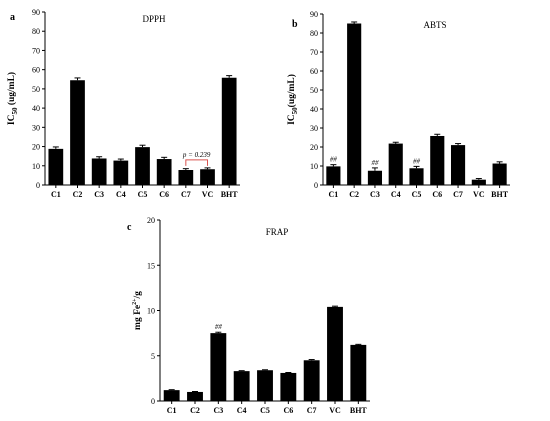 The image size is (550, 421). What do you see at coordinates (138, 317) in the screenshot?
I see `y-axis-label-main: mg Fe` at bounding box center [138, 317].